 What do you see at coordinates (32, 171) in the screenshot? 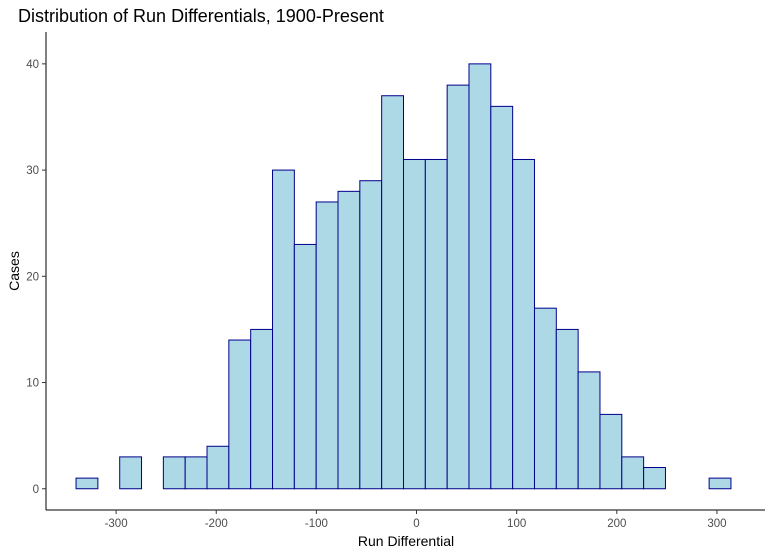
I see `y-tick-label: 30` at bounding box center [32, 171].